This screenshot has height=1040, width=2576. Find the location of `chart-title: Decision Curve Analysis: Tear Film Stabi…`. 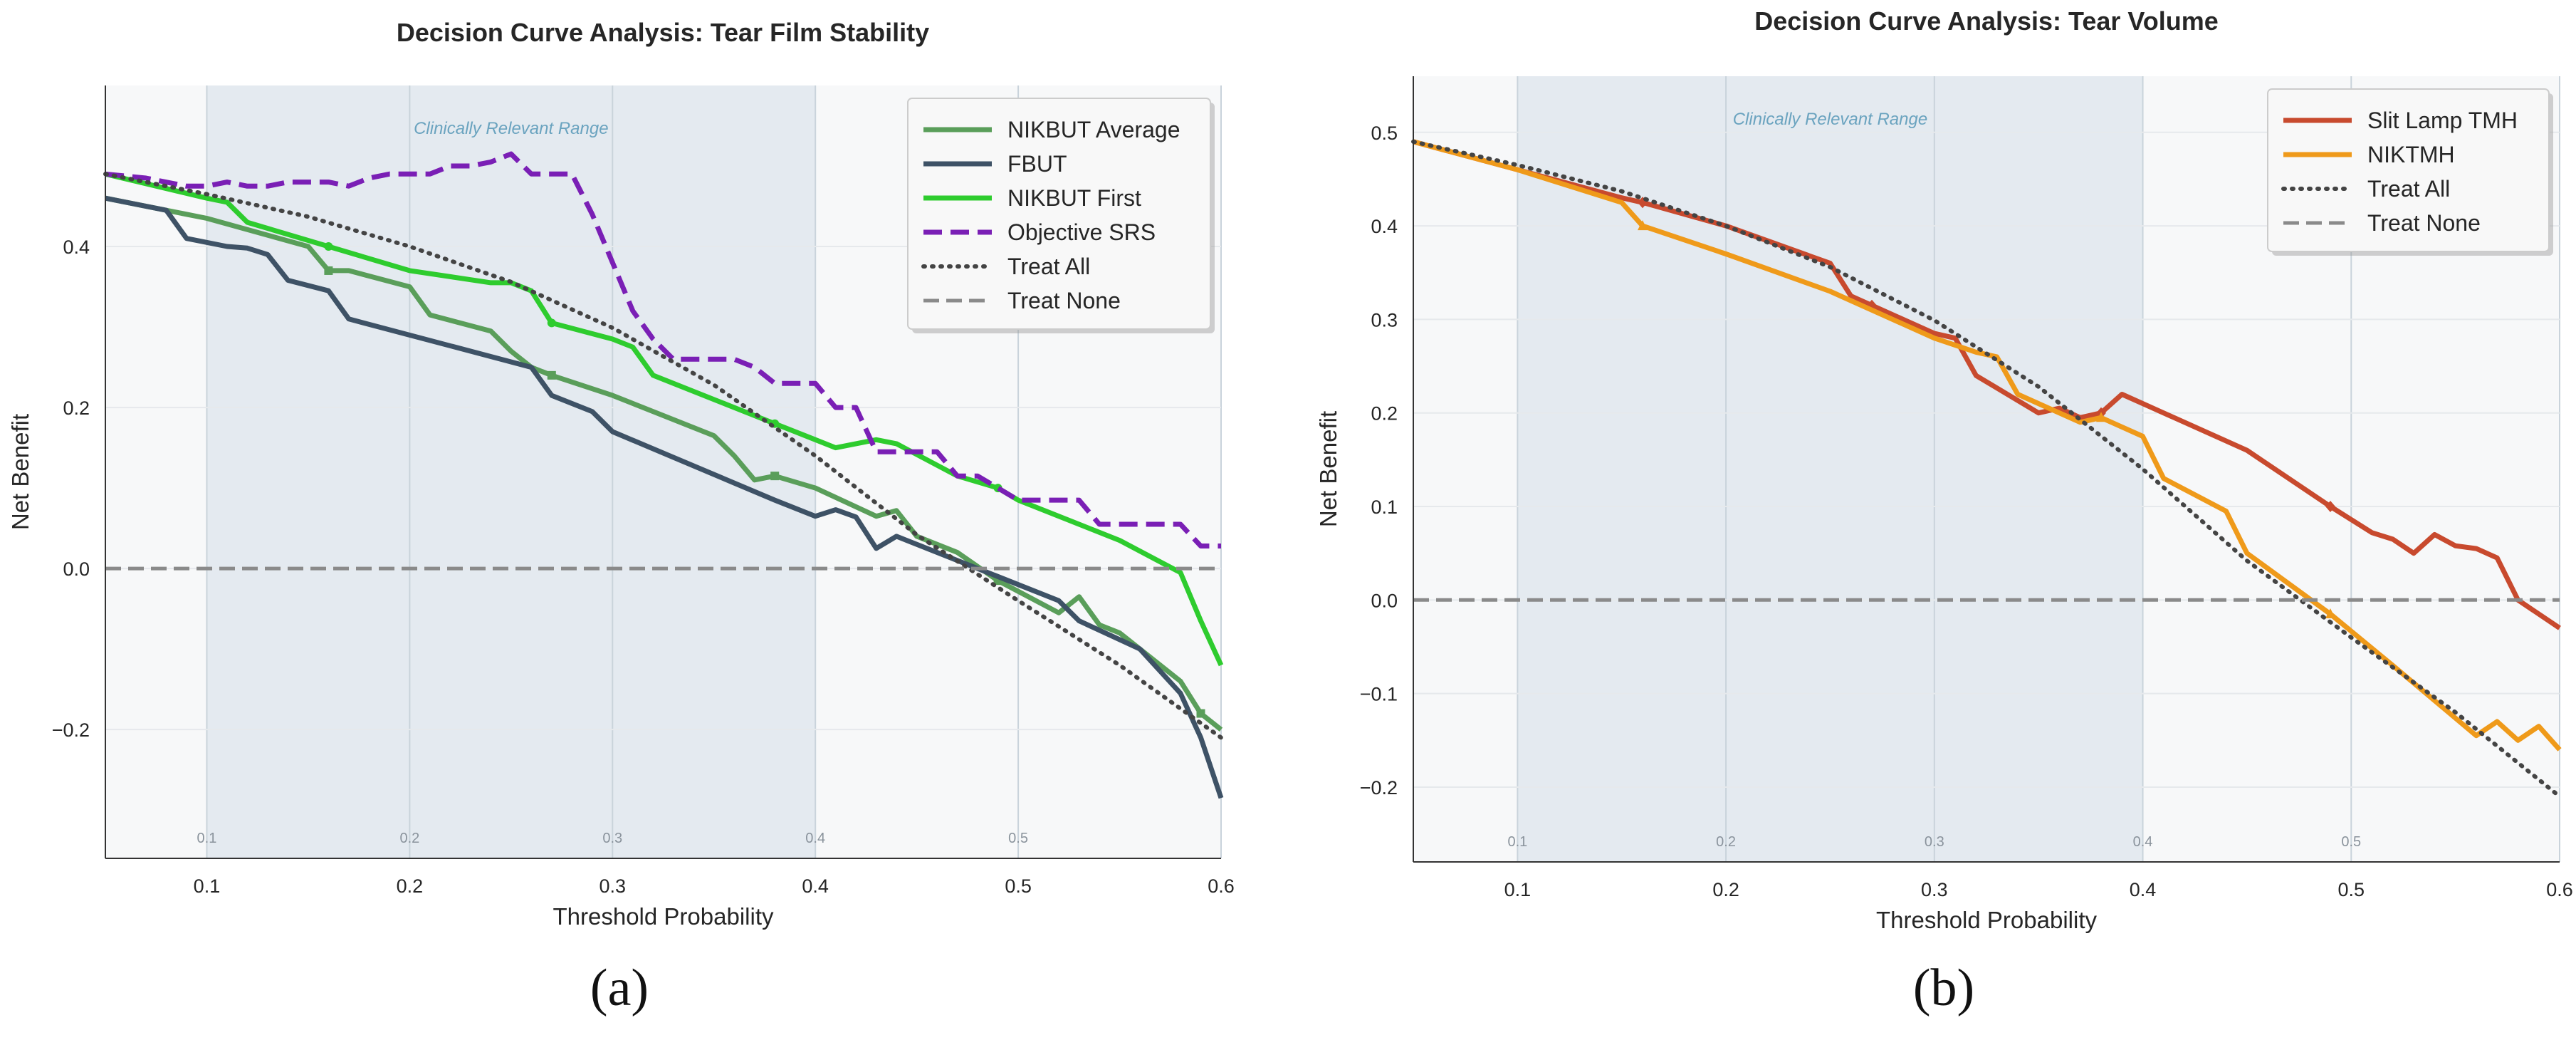

chart-title: Decision Curve Analysis: Tear Film Stabi… is located at coordinates (663, 32).